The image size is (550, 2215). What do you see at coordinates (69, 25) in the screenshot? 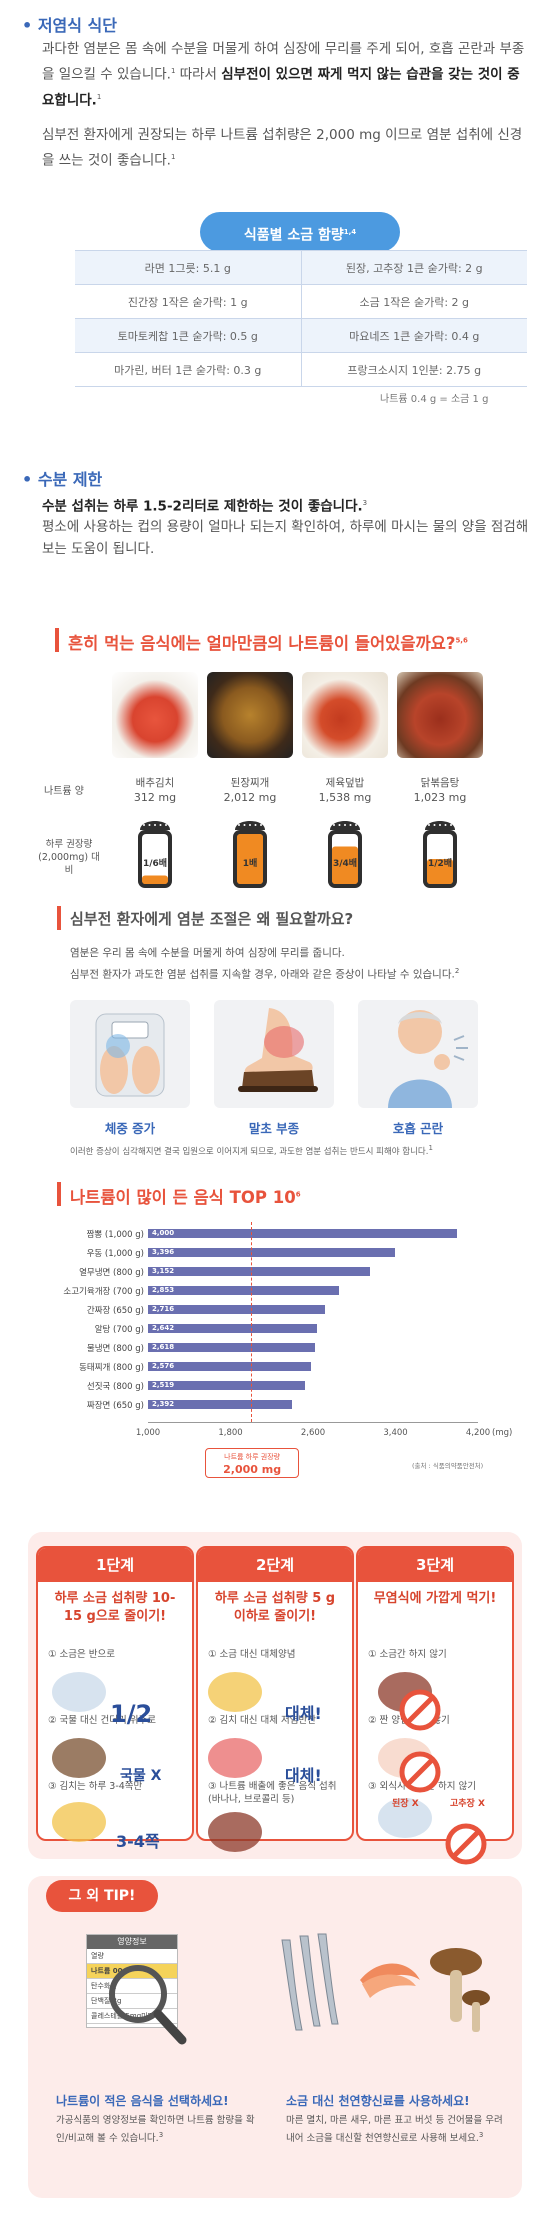
I see `low-salt-title: • 저염식 식단` at bounding box center [69, 25].